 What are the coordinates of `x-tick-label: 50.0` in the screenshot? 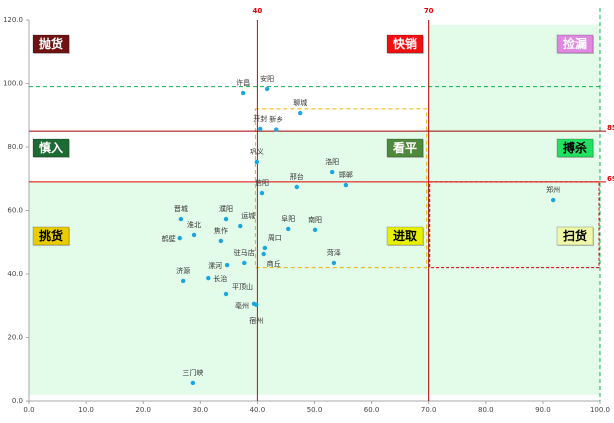 It's located at (315, 410).